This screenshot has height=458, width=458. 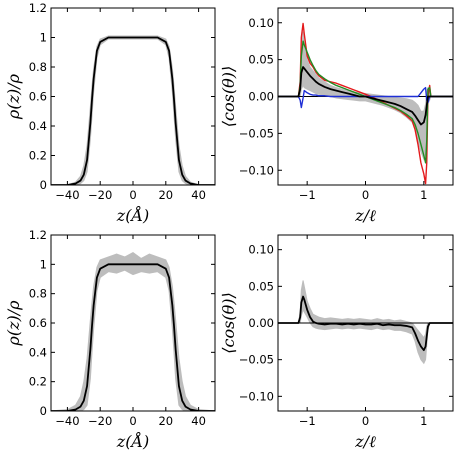 I want to click on axes-frame, so click(x=133, y=96).